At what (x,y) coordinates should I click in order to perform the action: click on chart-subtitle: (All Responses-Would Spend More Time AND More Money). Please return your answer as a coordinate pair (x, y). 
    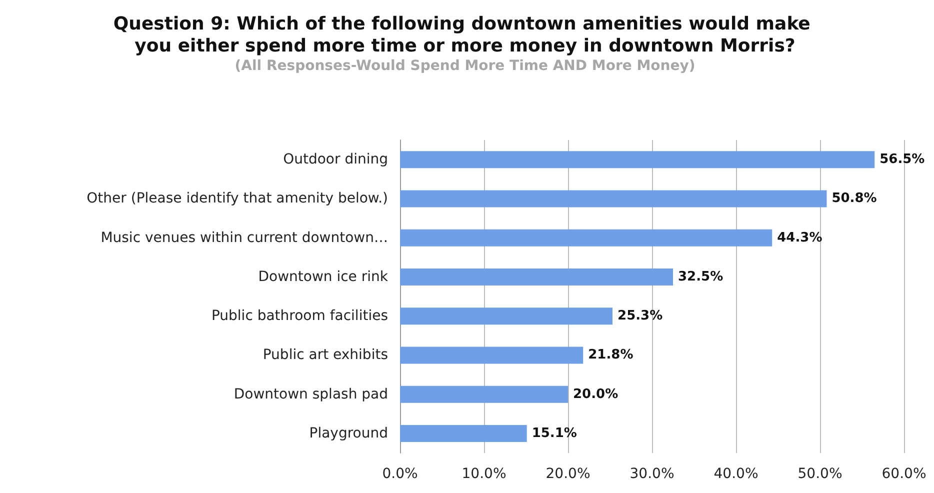
    Looking at the image, I should click on (465, 66).